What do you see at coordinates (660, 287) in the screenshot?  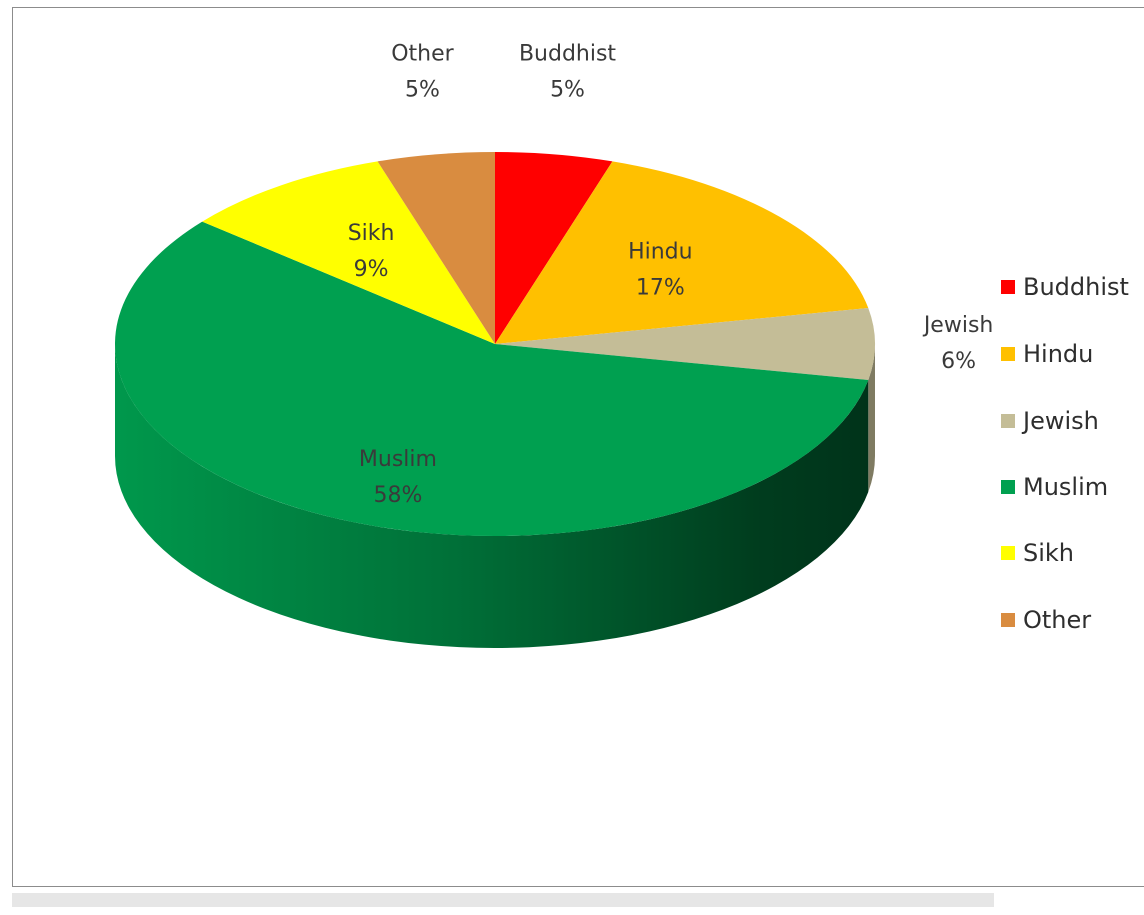 I see `data-label-hindu-value: 17%` at bounding box center [660, 287].